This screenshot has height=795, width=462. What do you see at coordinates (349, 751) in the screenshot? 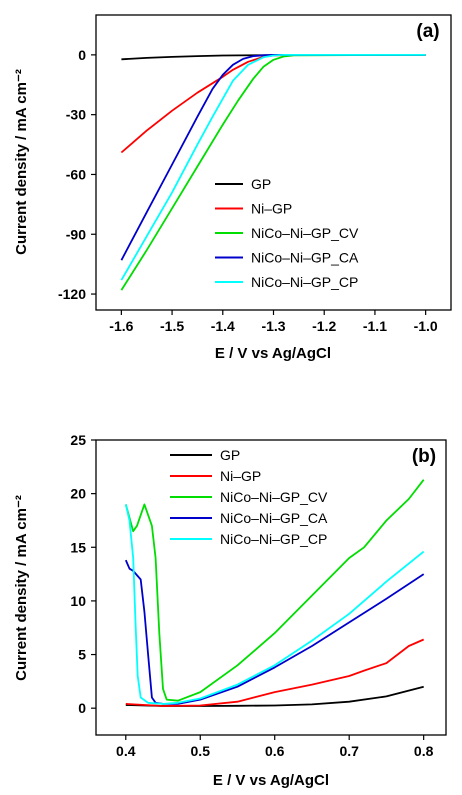
I see `x-tick-label: 0.7` at bounding box center [349, 751].